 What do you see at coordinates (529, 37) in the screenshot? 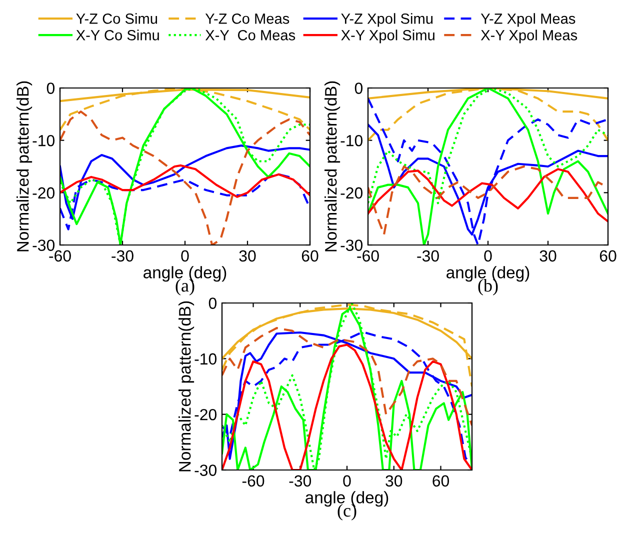
I see `legend-label: X-Y Xpol Meas` at bounding box center [529, 37].